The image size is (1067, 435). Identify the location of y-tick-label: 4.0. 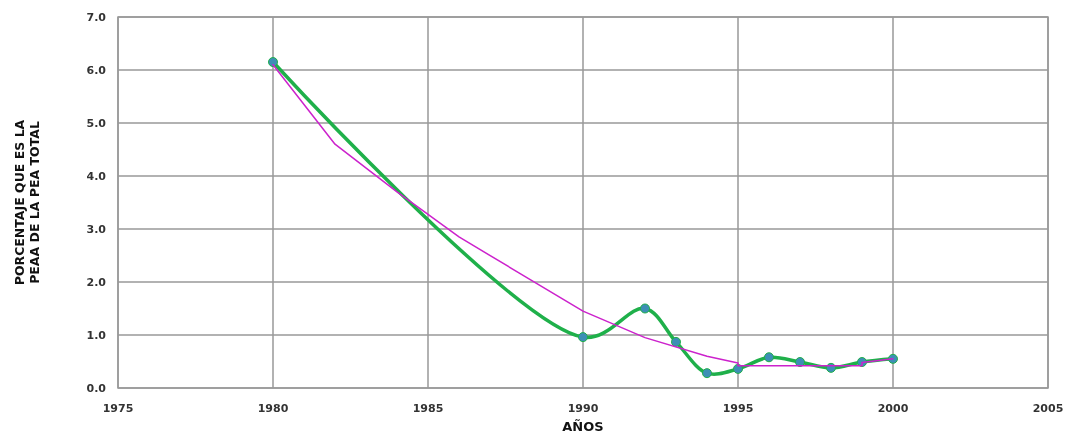
(96, 176).